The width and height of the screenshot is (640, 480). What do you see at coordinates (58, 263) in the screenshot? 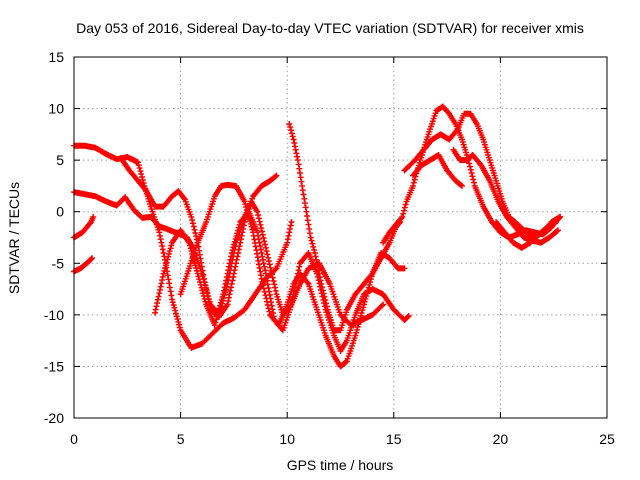
I see `y-tick-label: -5` at bounding box center [58, 263].